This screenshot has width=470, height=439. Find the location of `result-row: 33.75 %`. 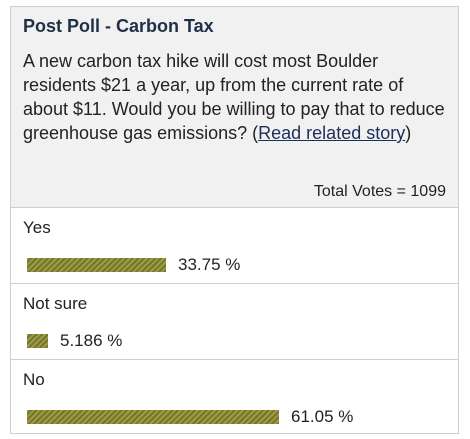

result-row: 33.75 % is located at coordinates (134, 264).